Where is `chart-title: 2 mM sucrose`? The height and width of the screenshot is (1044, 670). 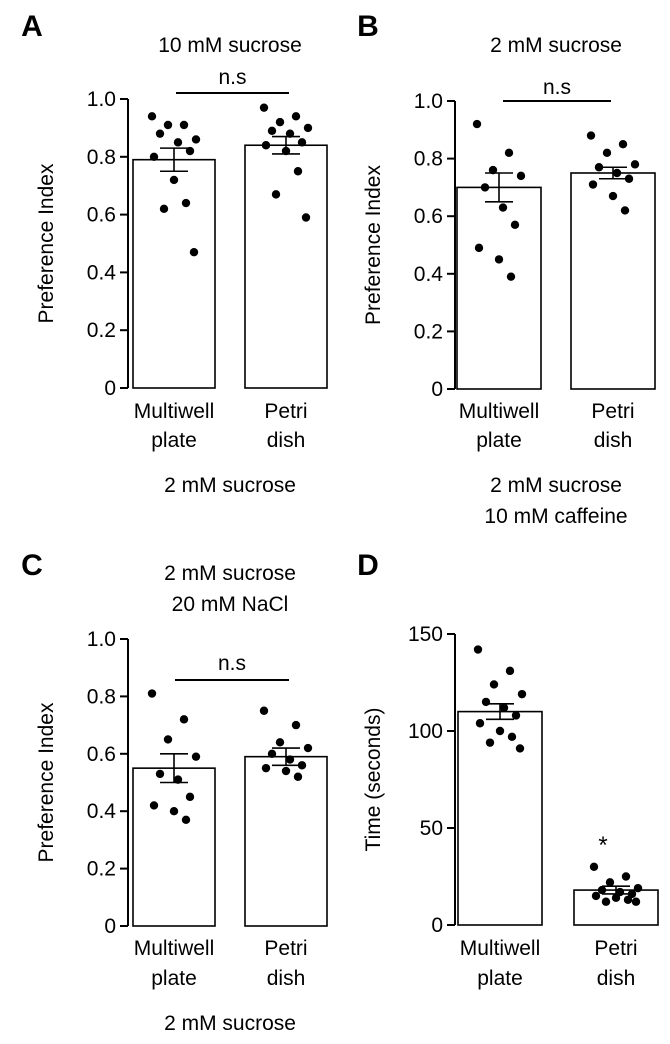 chart-title: 2 mM sucrose is located at coordinates (556, 45).